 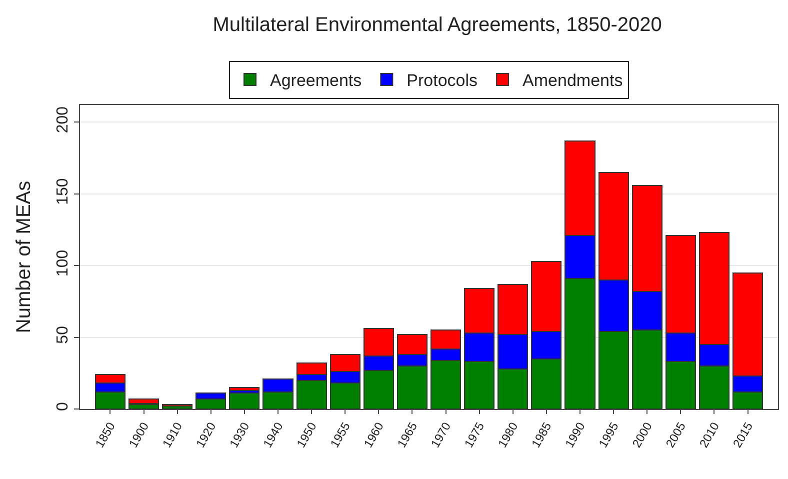 What do you see at coordinates (24, 257) in the screenshot?
I see `y-axis-title: Number of MEAs` at bounding box center [24, 257].